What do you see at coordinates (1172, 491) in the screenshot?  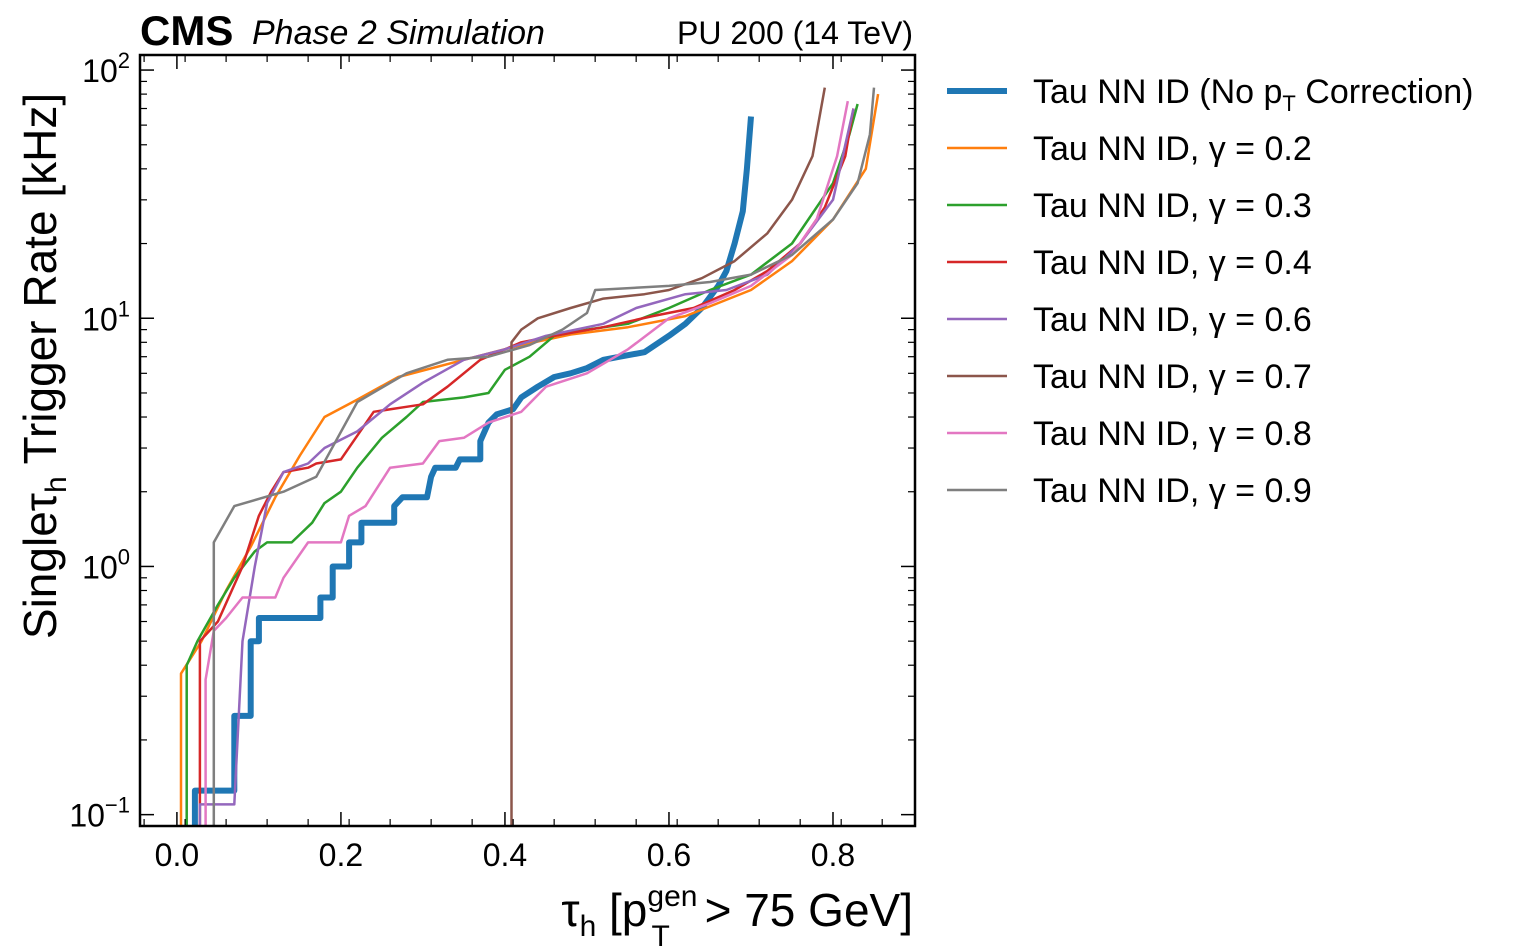 I see `legend-label-7: Tau NN ID, γ = 0.9` at bounding box center [1172, 491].